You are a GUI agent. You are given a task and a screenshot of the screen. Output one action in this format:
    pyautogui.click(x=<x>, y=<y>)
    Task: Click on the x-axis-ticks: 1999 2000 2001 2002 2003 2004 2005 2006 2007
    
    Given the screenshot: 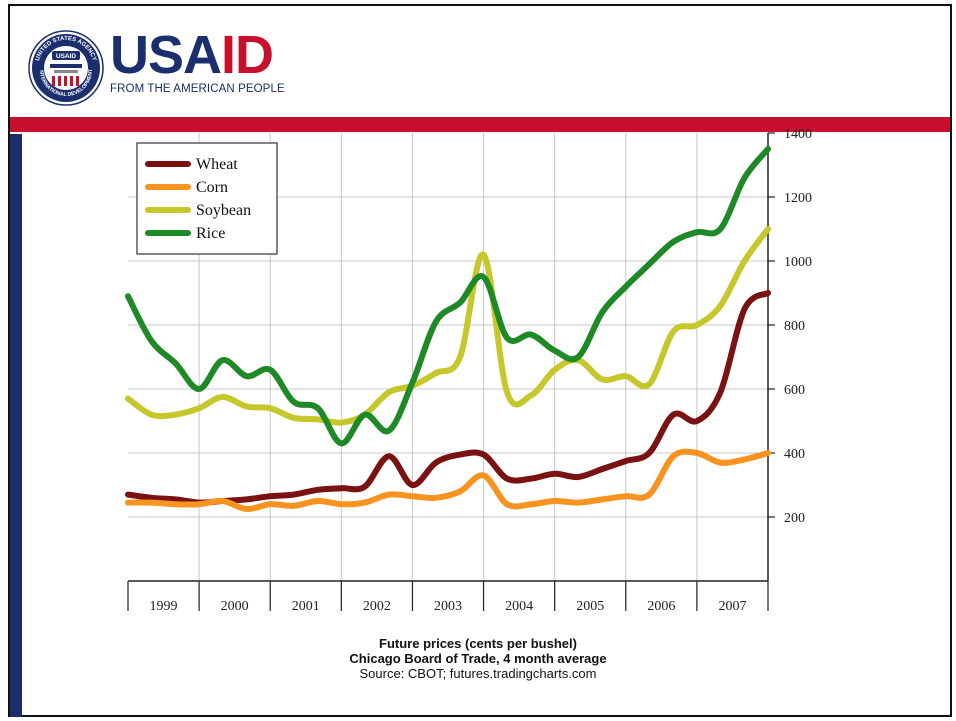 What is the action you would take?
    pyautogui.click(x=448, y=606)
    